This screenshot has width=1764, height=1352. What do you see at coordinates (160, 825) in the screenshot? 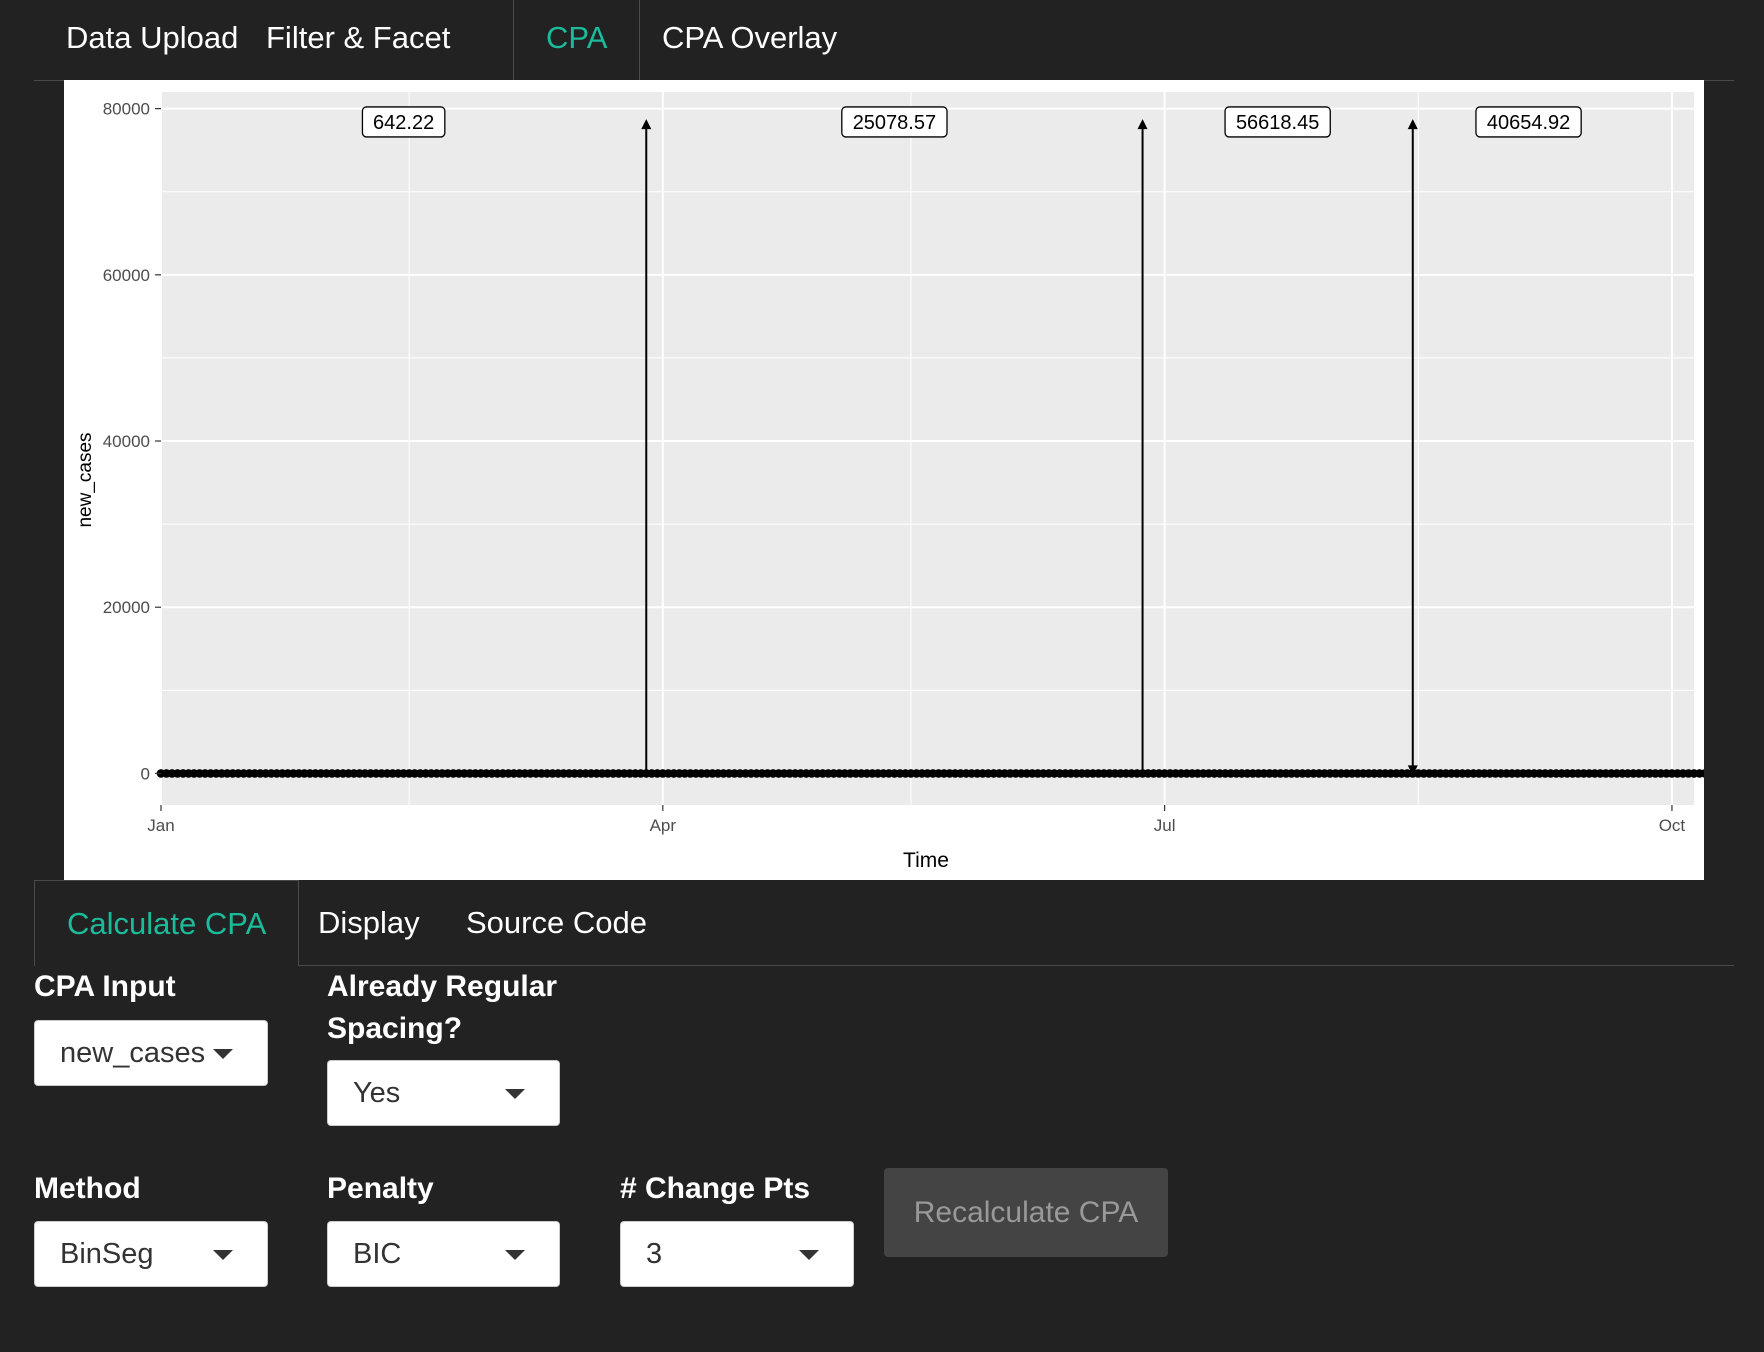
I see `x-tick-label: Jan` at bounding box center [160, 825].